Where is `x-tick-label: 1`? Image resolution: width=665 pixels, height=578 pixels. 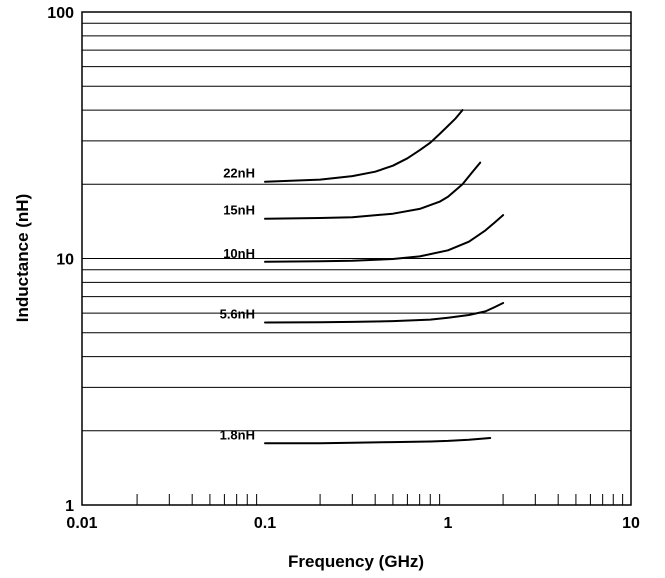 x-tick-label: 1 is located at coordinates (448, 523).